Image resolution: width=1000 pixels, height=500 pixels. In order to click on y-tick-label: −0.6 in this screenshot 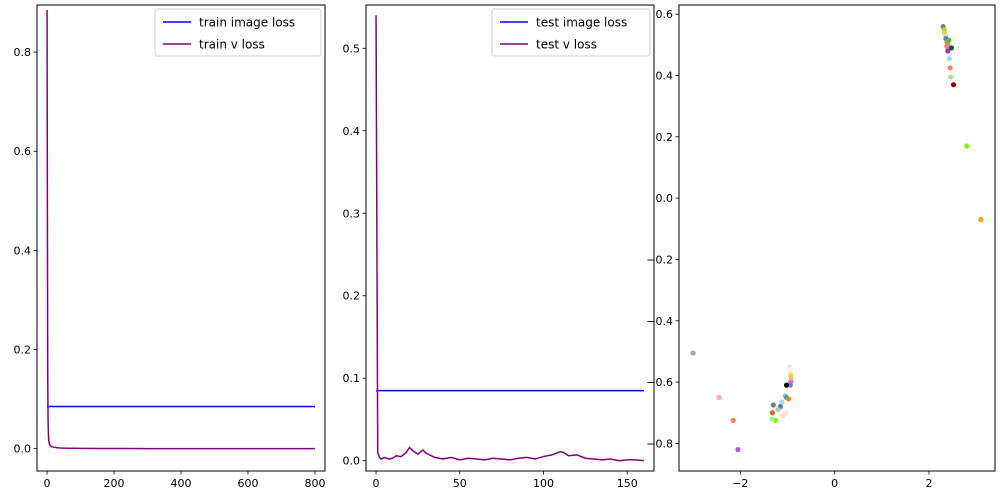, I will do `click(659, 382)`.